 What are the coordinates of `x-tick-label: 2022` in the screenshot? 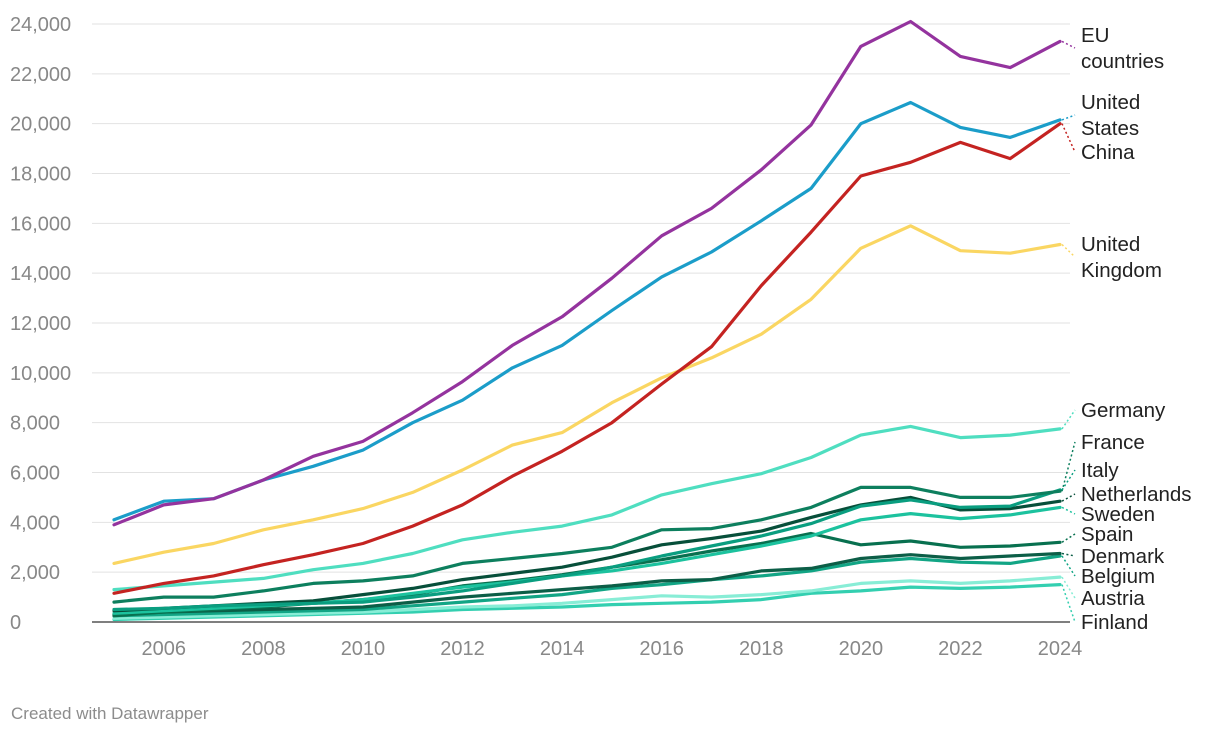 It's located at (960, 649).